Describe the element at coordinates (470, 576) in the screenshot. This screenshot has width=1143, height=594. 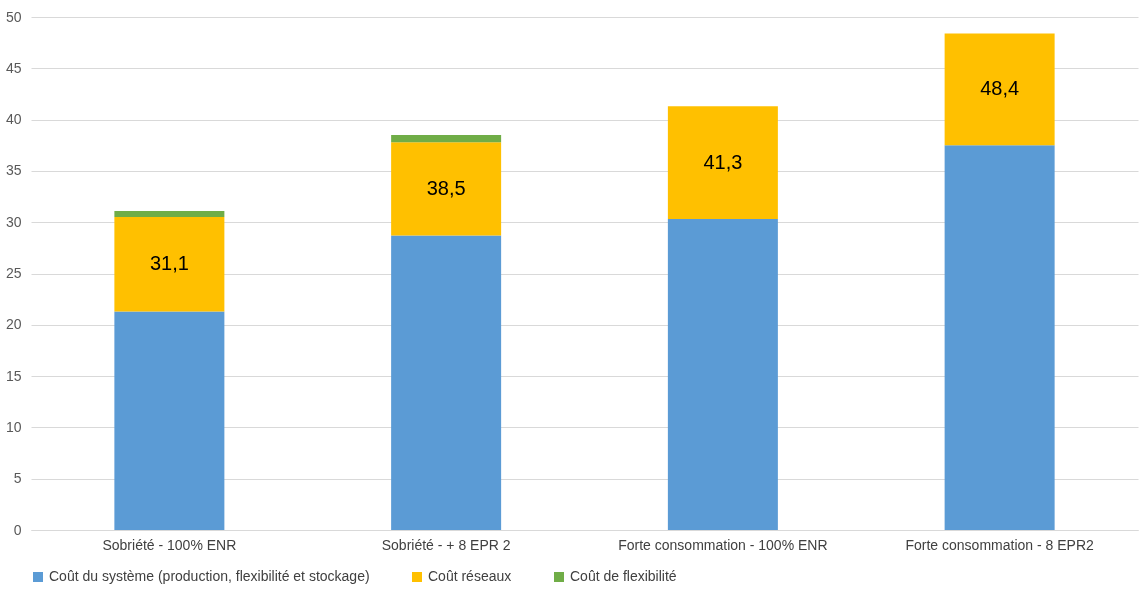
I see `legend-label: Coût réseaux` at that location.